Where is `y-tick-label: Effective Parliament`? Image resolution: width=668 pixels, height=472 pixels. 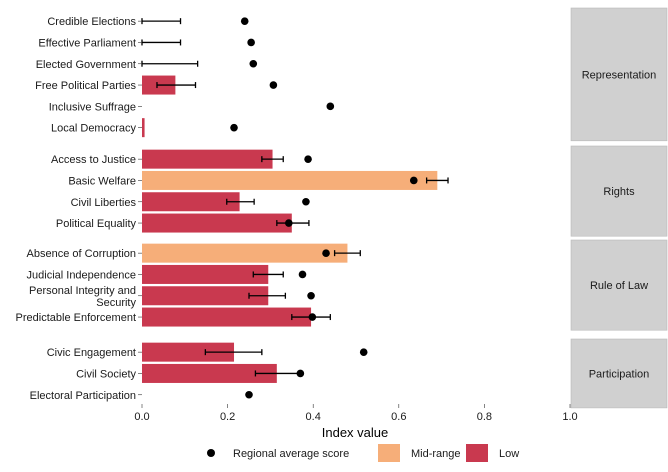 y-tick-label: Effective Parliament is located at coordinates (87, 43).